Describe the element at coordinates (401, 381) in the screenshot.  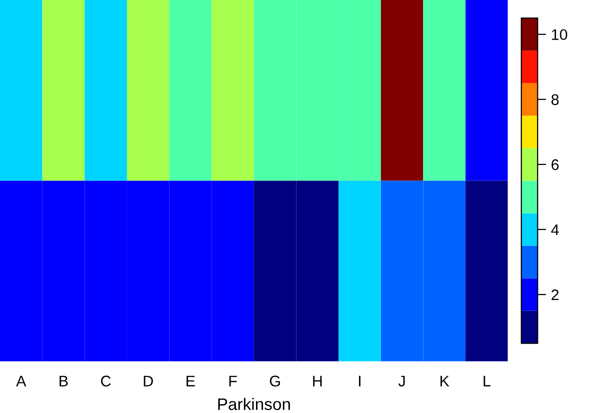
I see `x-tick-label: J` at that location.